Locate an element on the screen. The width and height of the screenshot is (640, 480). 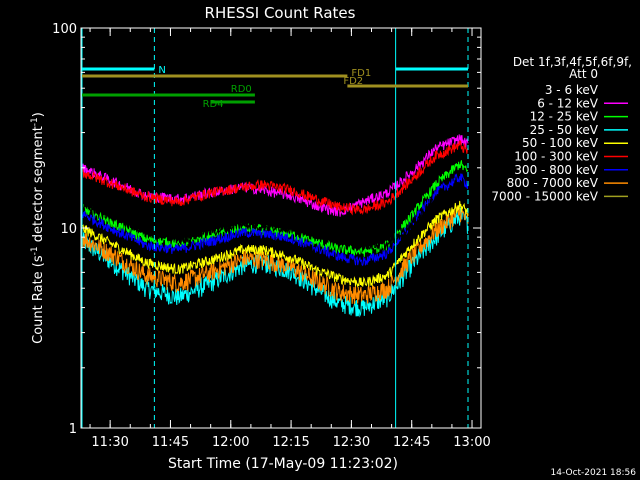
series-line-6-12-kev is located at coordinates (275, 175).